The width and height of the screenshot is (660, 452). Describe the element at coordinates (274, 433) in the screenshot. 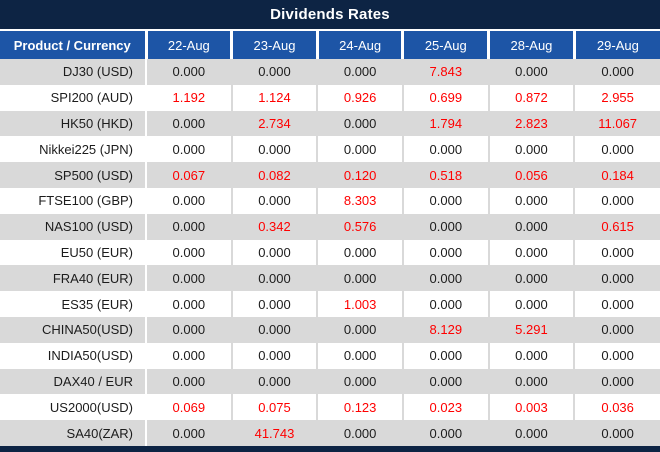

I see `value-cell: 41.743` at that location.